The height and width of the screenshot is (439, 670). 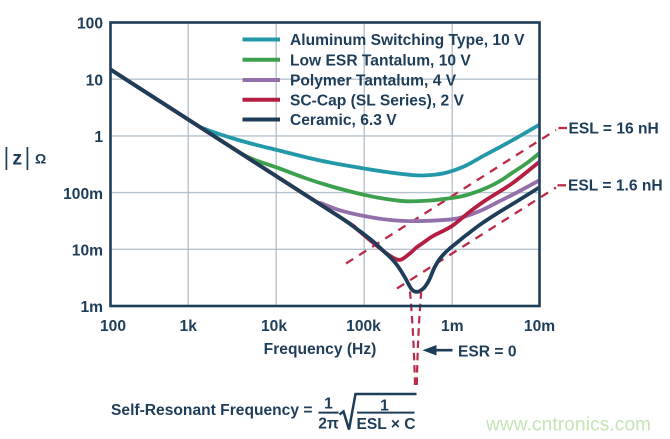 What do you see at coordinates (377, 100) in the screenshot?
I see `svg-text: SC-Cap (SL Series), 2 V` at bounding box center [377, 100].